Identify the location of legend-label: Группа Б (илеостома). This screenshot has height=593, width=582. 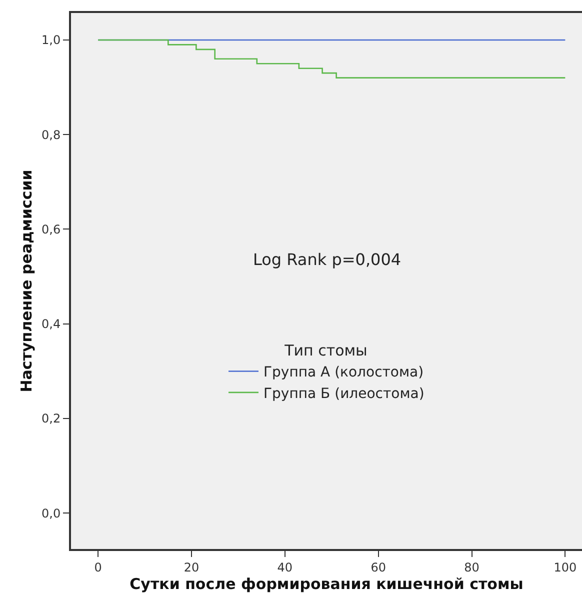
(344, 394).